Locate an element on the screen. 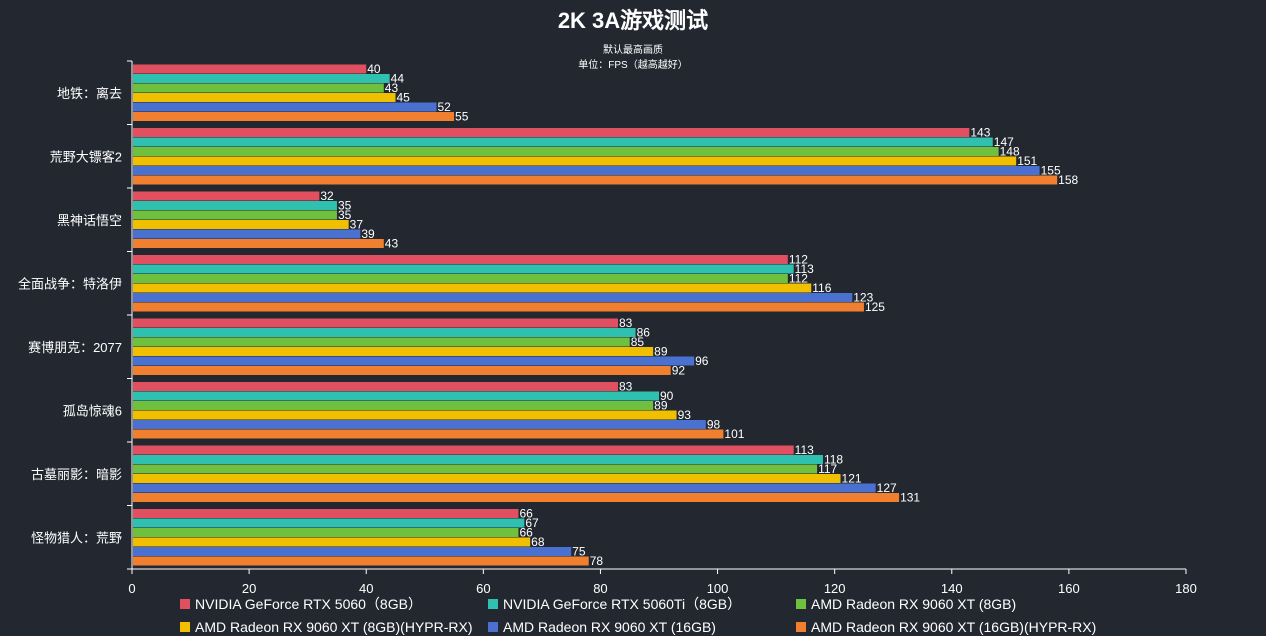  data-label: 121 is located at coordinates (852, 479).